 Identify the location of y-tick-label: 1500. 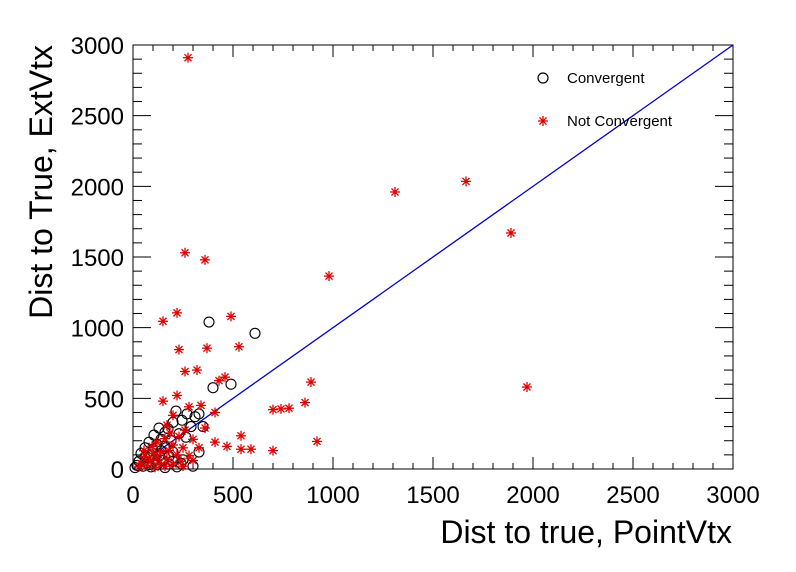
(97, 258).